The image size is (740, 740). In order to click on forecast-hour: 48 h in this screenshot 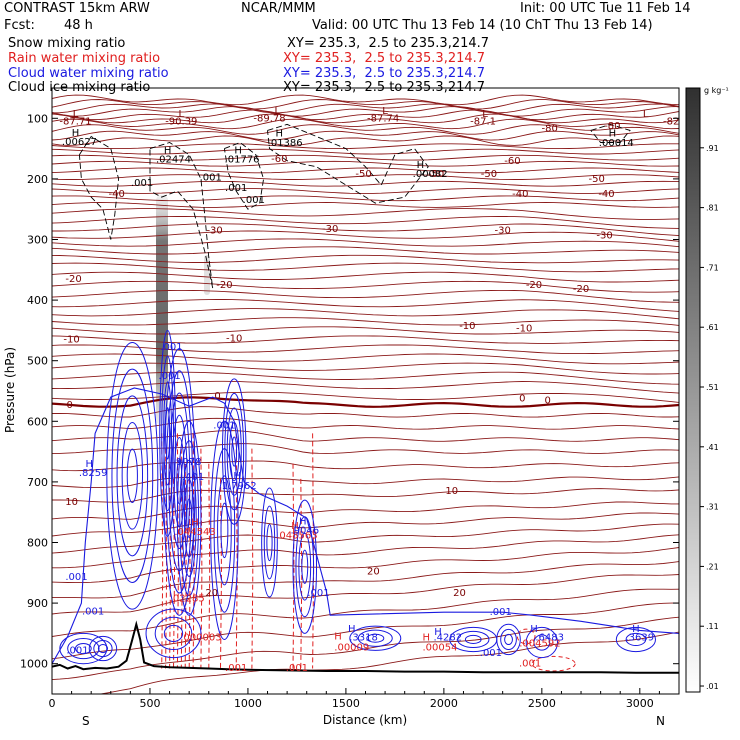, I will do `click(78, 25)`.